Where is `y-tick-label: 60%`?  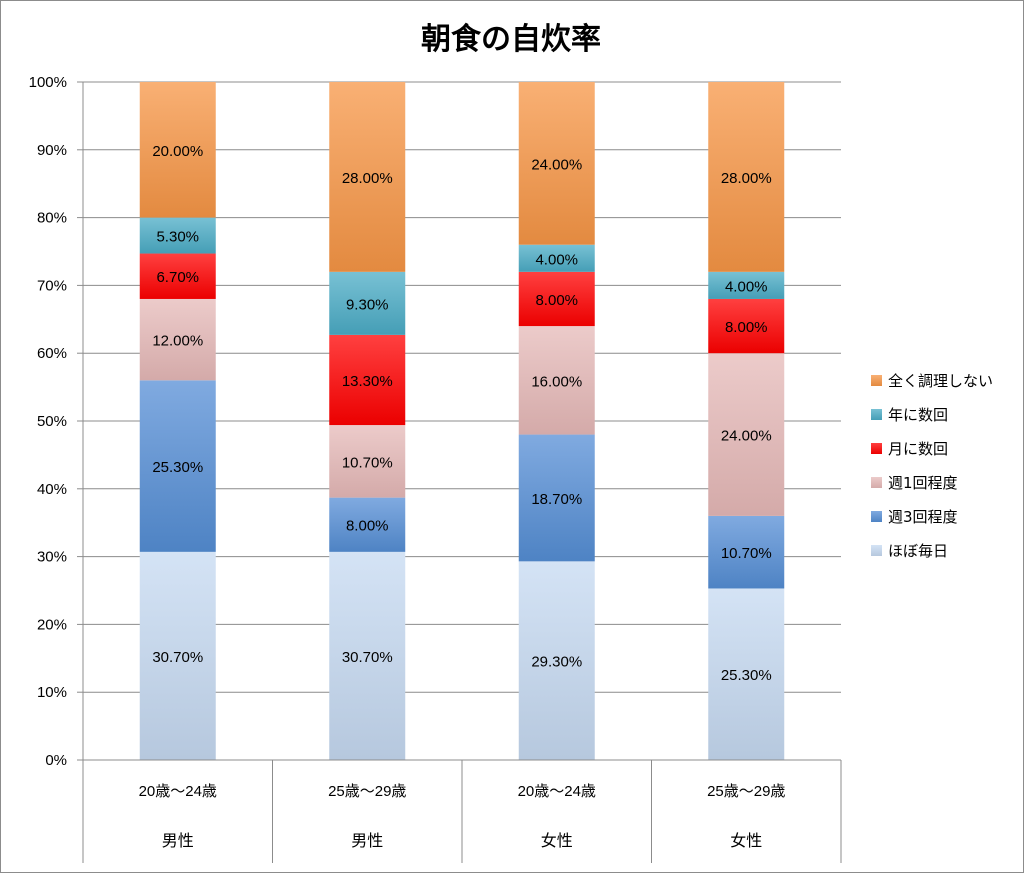 y-tick-label: 60% is located at coordinates (52, 353).